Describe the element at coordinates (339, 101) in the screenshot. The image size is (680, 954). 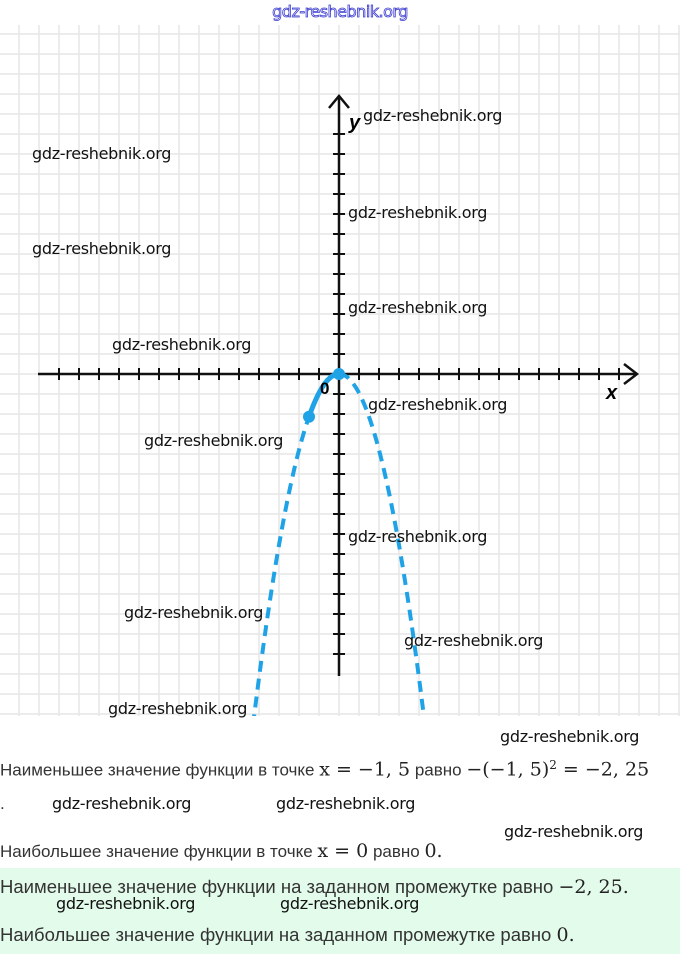
I see `y-axis-arrow-icon` at that location.